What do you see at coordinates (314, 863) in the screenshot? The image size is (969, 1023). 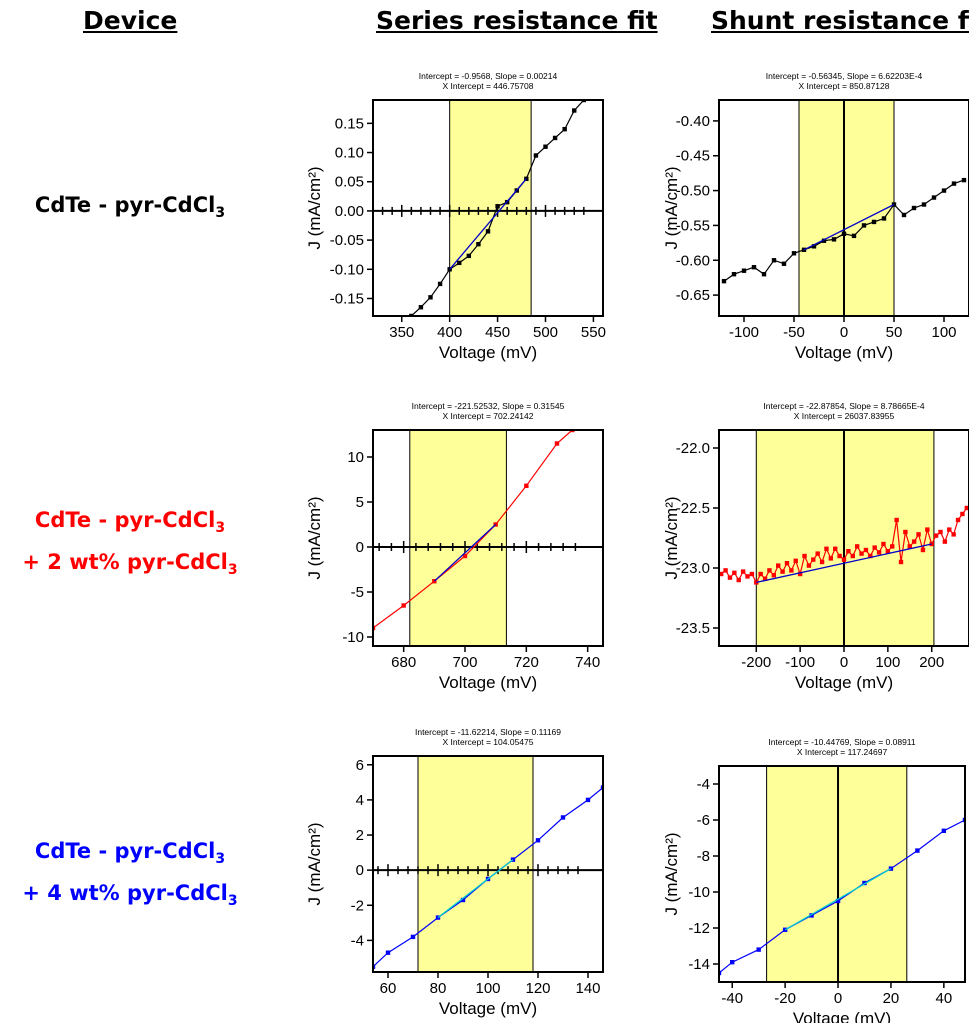 I see `chart-5-ylabel: J (mA/cm²)` at bounding box center [314, 863].